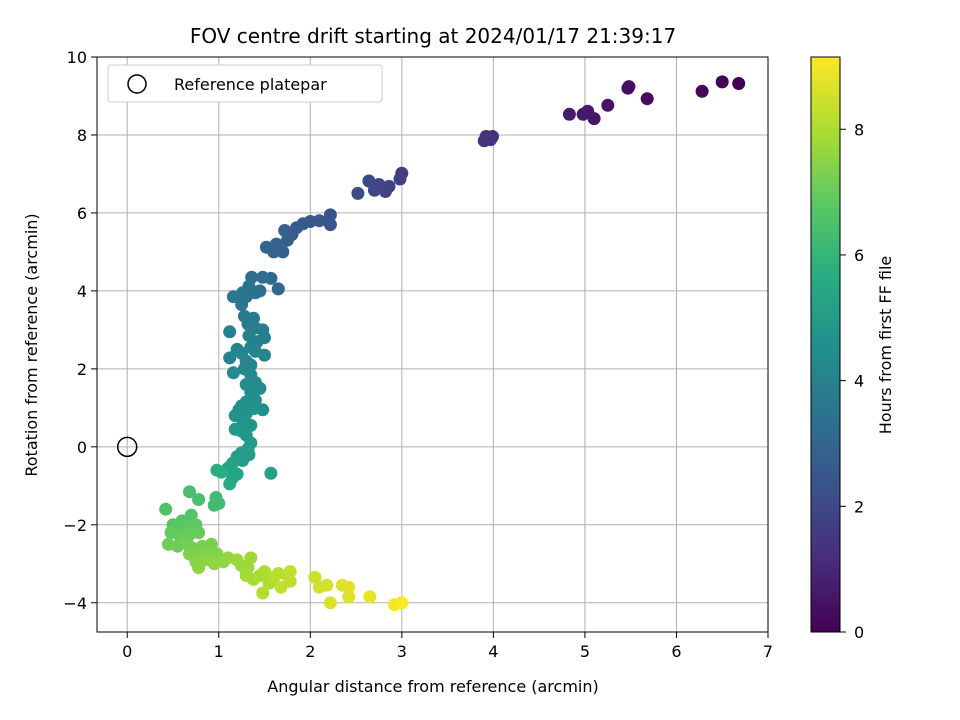  Describe the element at coordinates (82, 213) in the screenshot. I see `y-tick-label: 6` at that location.